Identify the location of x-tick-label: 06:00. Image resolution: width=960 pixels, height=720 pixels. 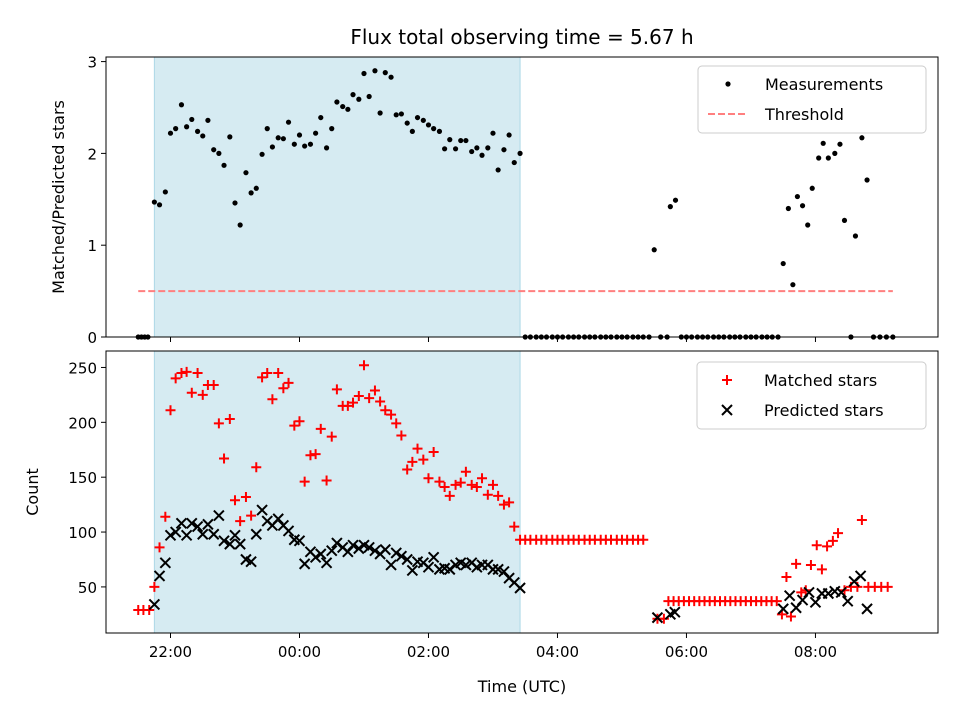
(686, 652).